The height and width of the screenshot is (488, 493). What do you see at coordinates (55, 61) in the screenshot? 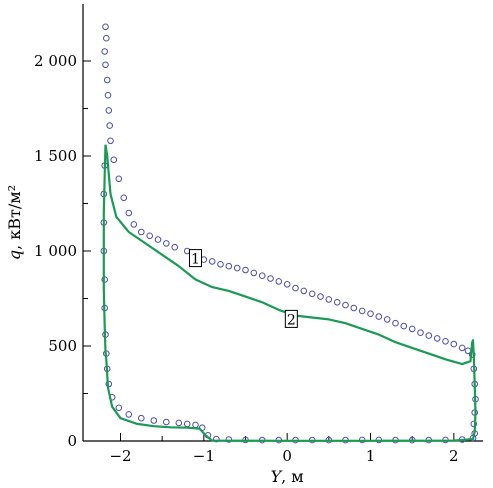
I see `y-tick-label: 2 000` at bounding box center [55, 61].